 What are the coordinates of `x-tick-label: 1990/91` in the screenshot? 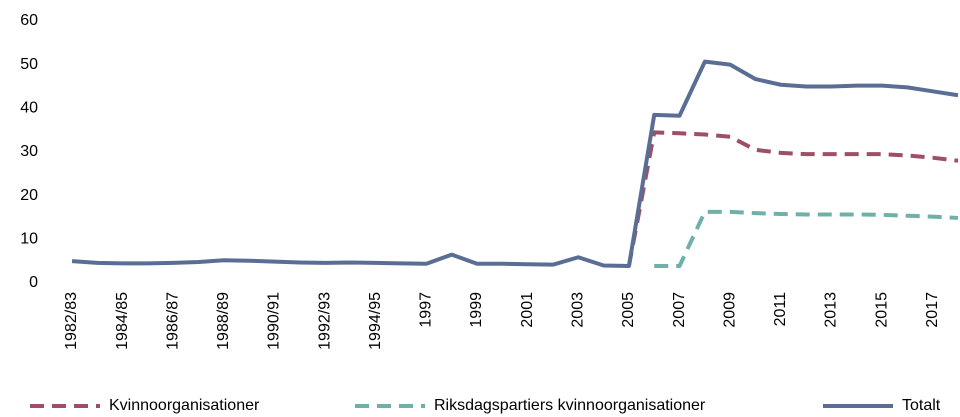 It's located at (274, 321).